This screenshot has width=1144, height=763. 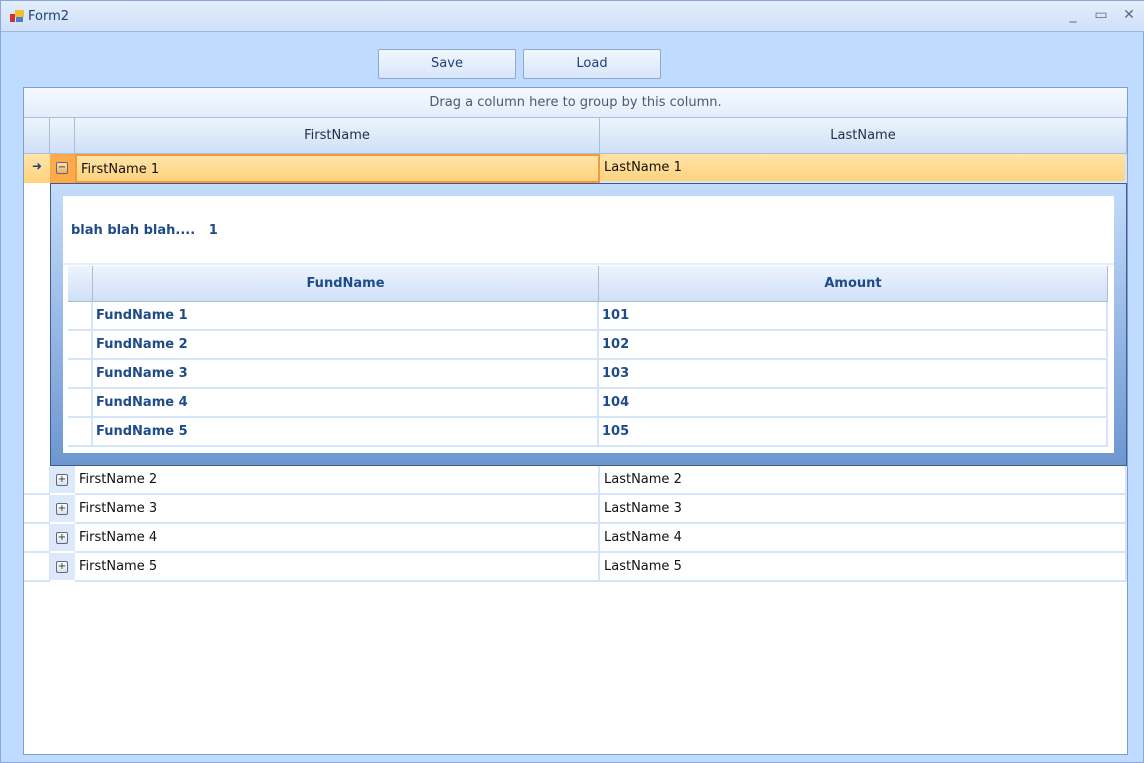 I want to click on column-header-lastname: LastName, so click(x=863, y=136).